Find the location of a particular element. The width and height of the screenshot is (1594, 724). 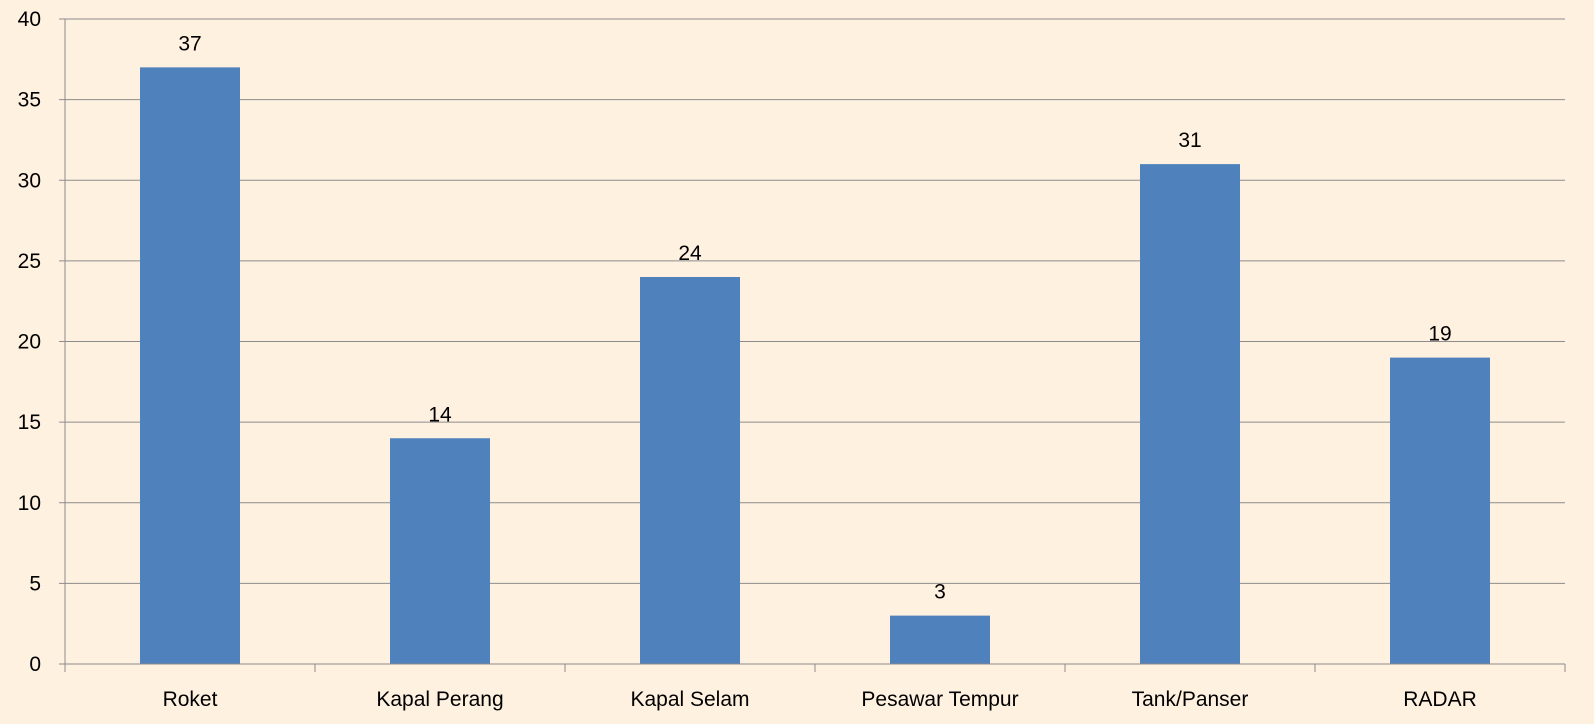

data-label-0: 37 is located at coordinates (189, 43).